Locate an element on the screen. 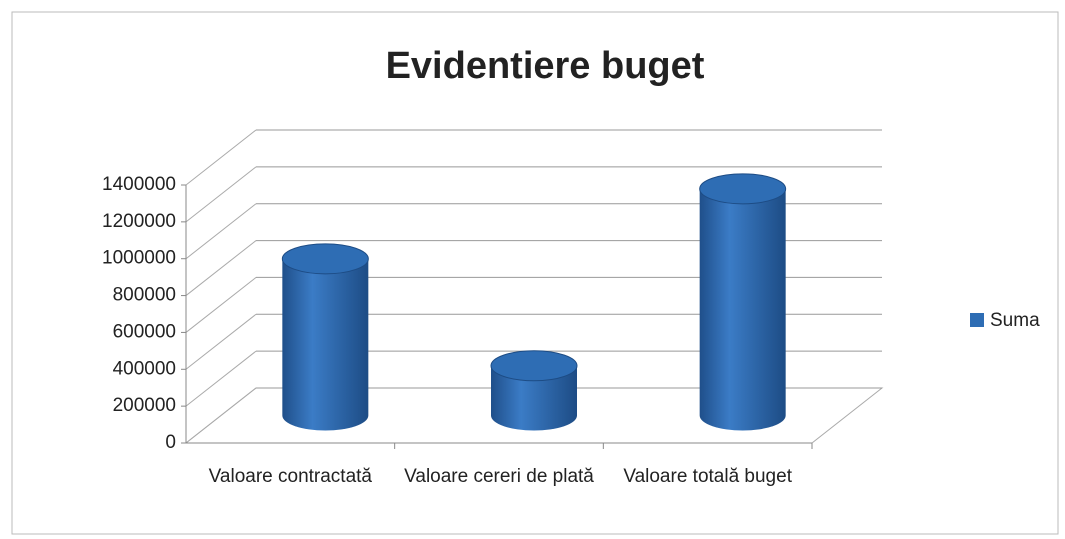 The image size is (1065, 539). x-tick-label: Valoare cereri de plată is located at coordinates (499, 476).